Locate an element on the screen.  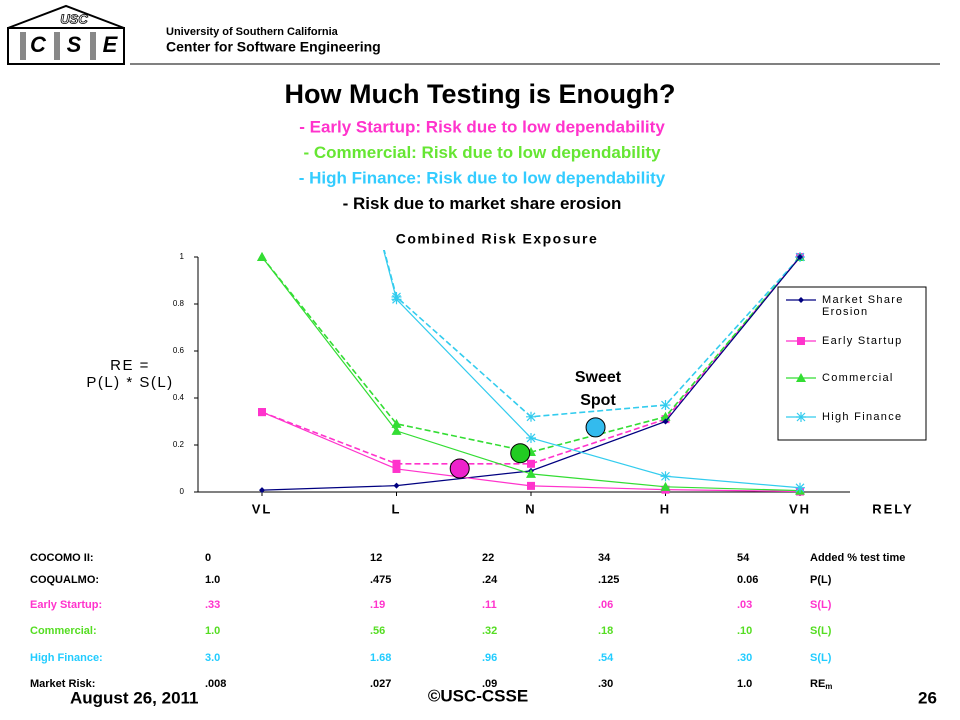
legend-label: Market Share Erosion is located at coordinates (863, 306).